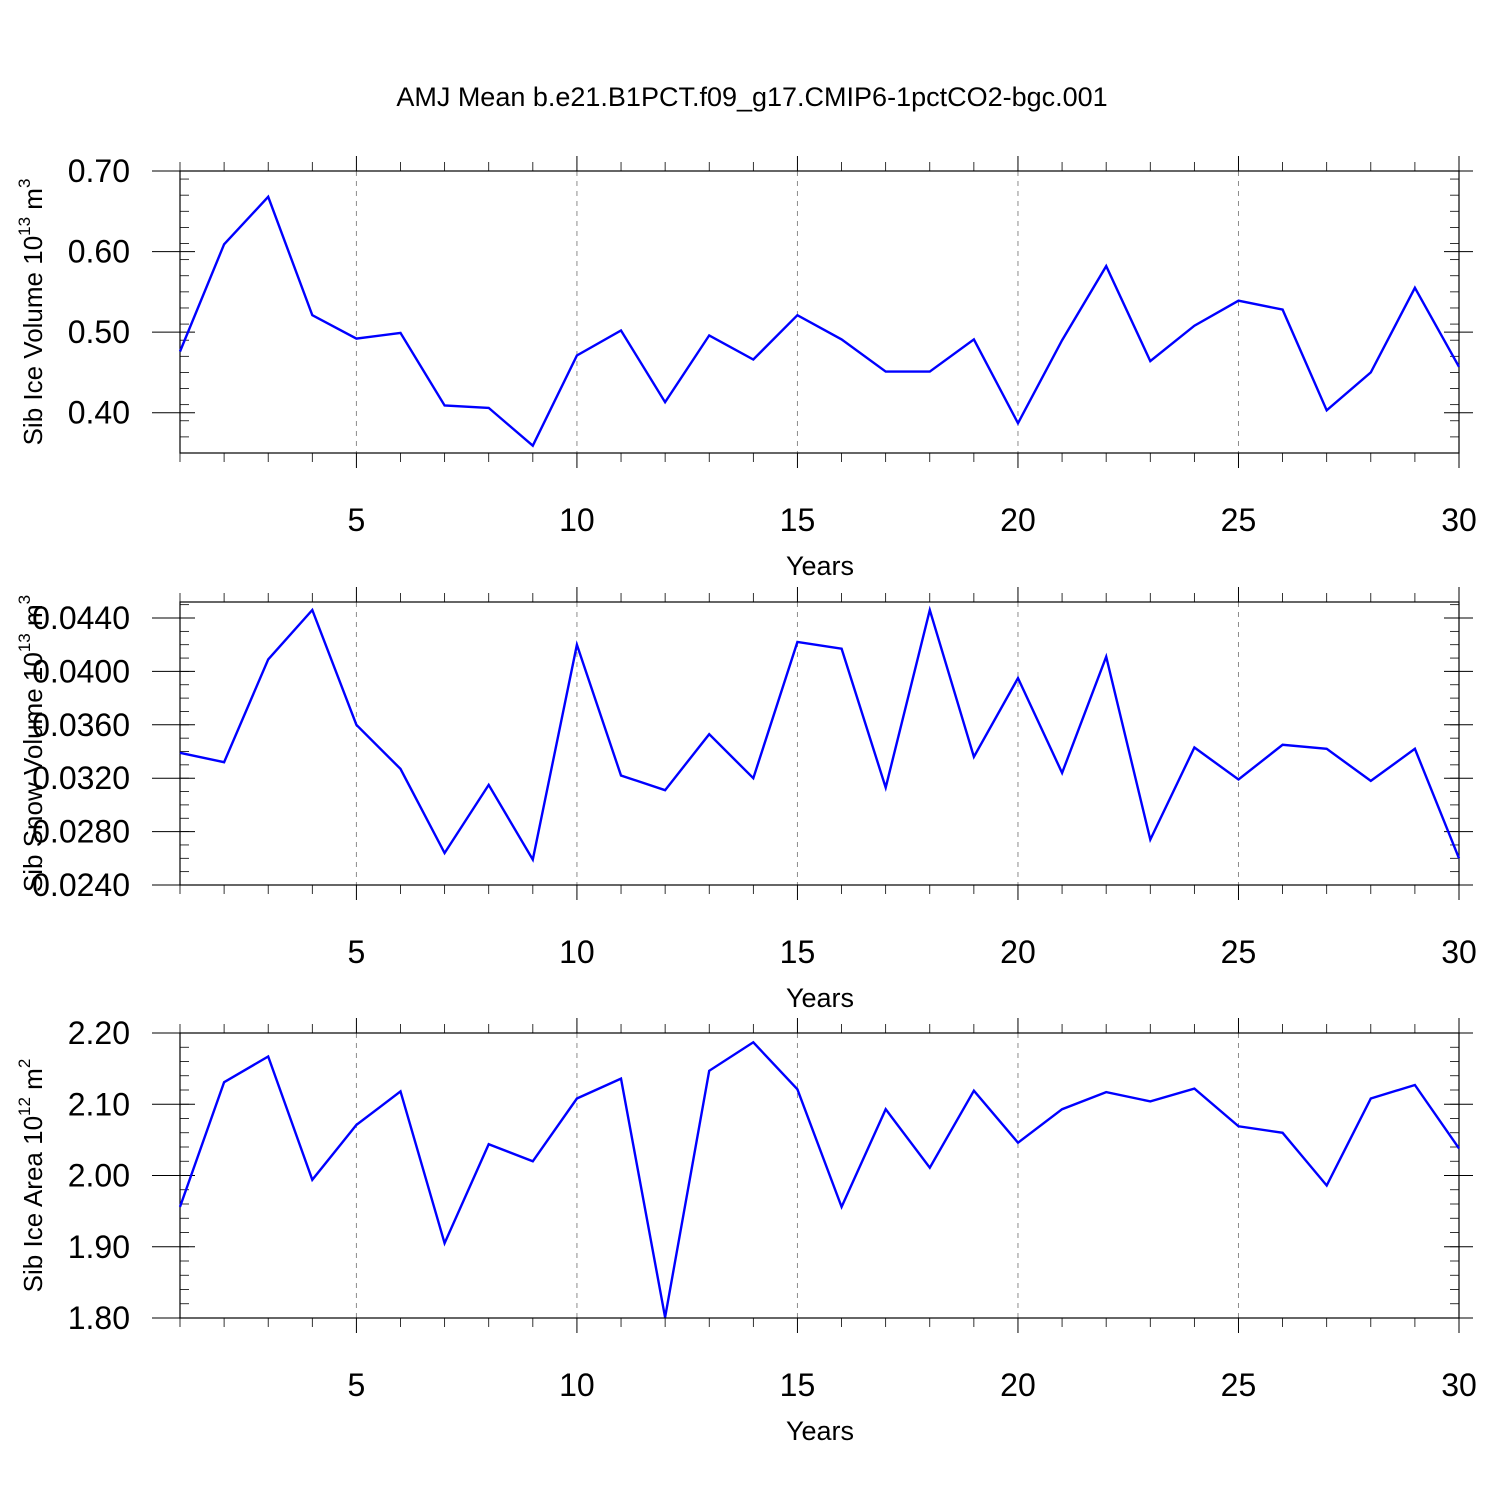 This screenshot has height=1500, width=1500. Describe the element at coordinates (99, 1318) in the screenshot. I see `y-tick-label: 1.80` at that location.